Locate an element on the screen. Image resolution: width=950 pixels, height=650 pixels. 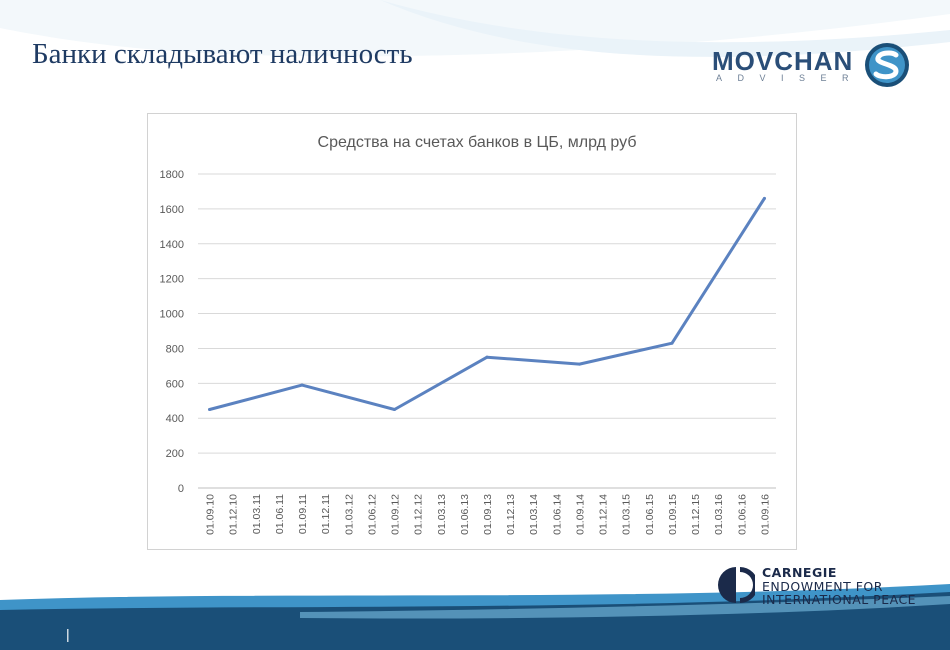
footer-marker: | is located at coordinates (68, 634).